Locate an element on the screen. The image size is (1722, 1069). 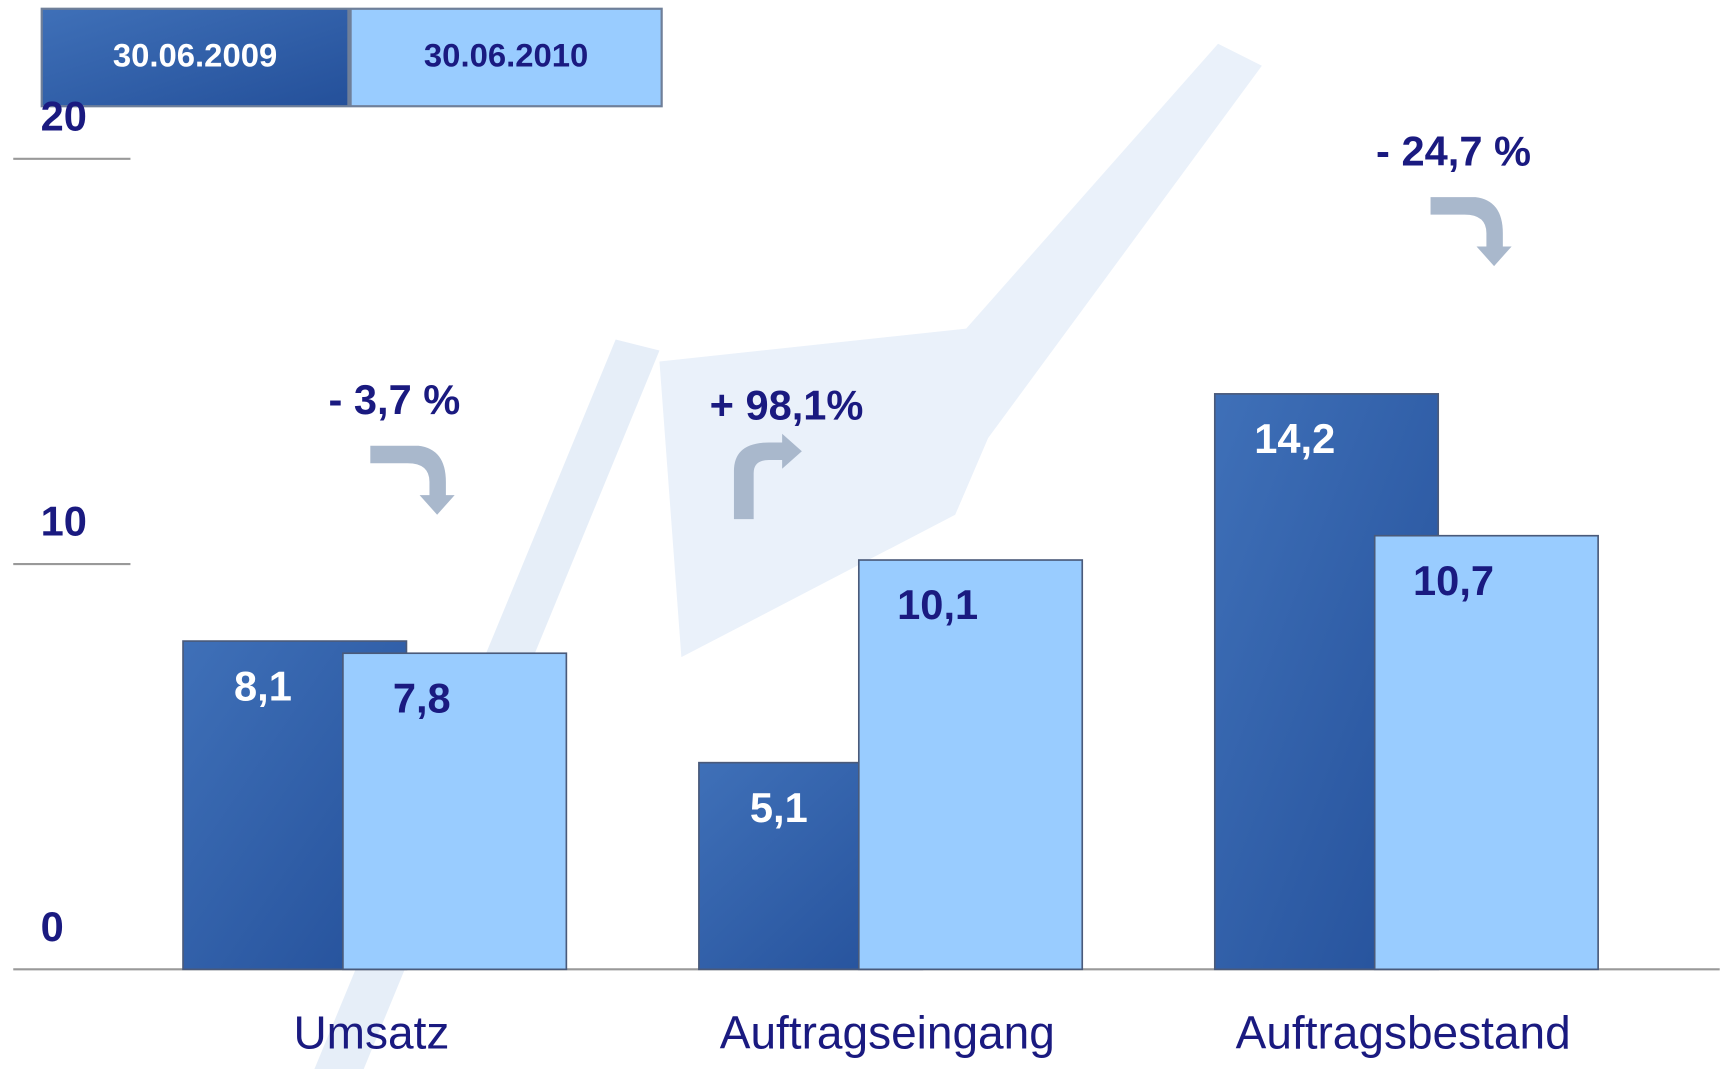
x-tick-label: Auftragsbestand is located at coordinates (1403, 1032).